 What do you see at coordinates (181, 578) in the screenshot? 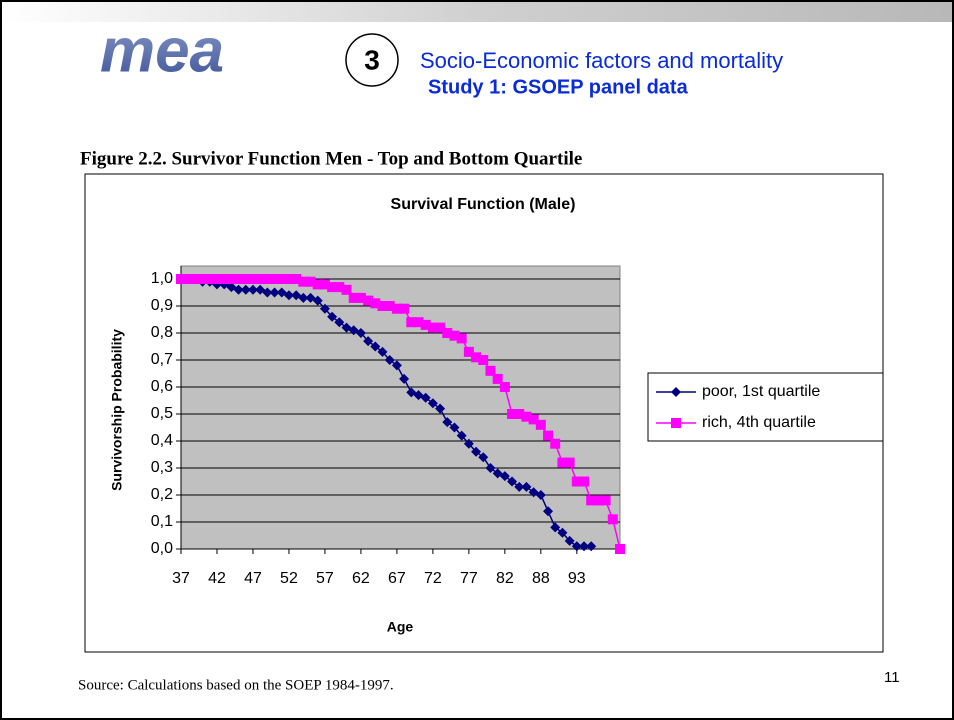
I see `x-tick-label: 37` at bounding box center [181, 578].